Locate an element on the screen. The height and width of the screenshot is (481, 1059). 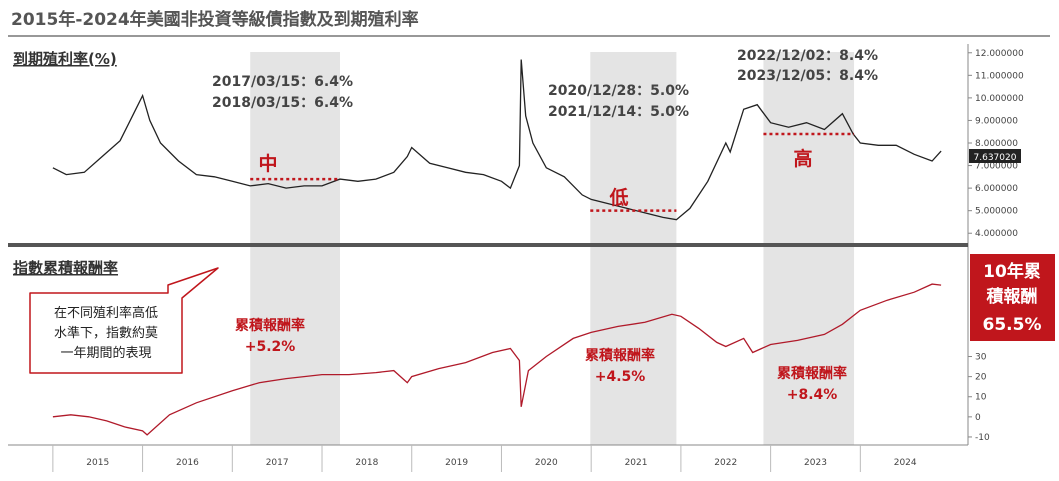
return-tick-label: 30 is located at coordinates (981, 358).